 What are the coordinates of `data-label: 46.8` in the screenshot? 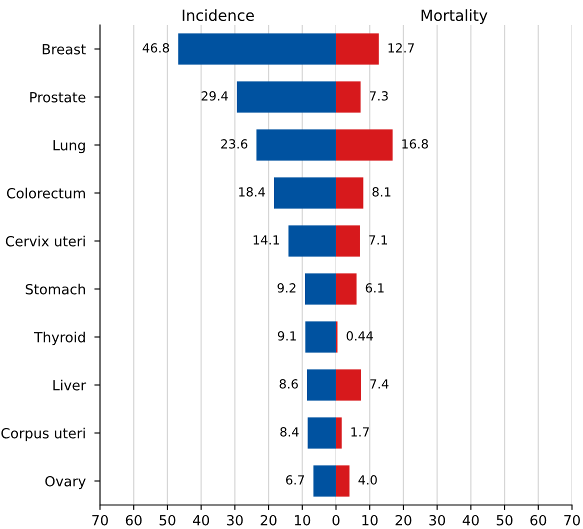 It's located at (156, 48).